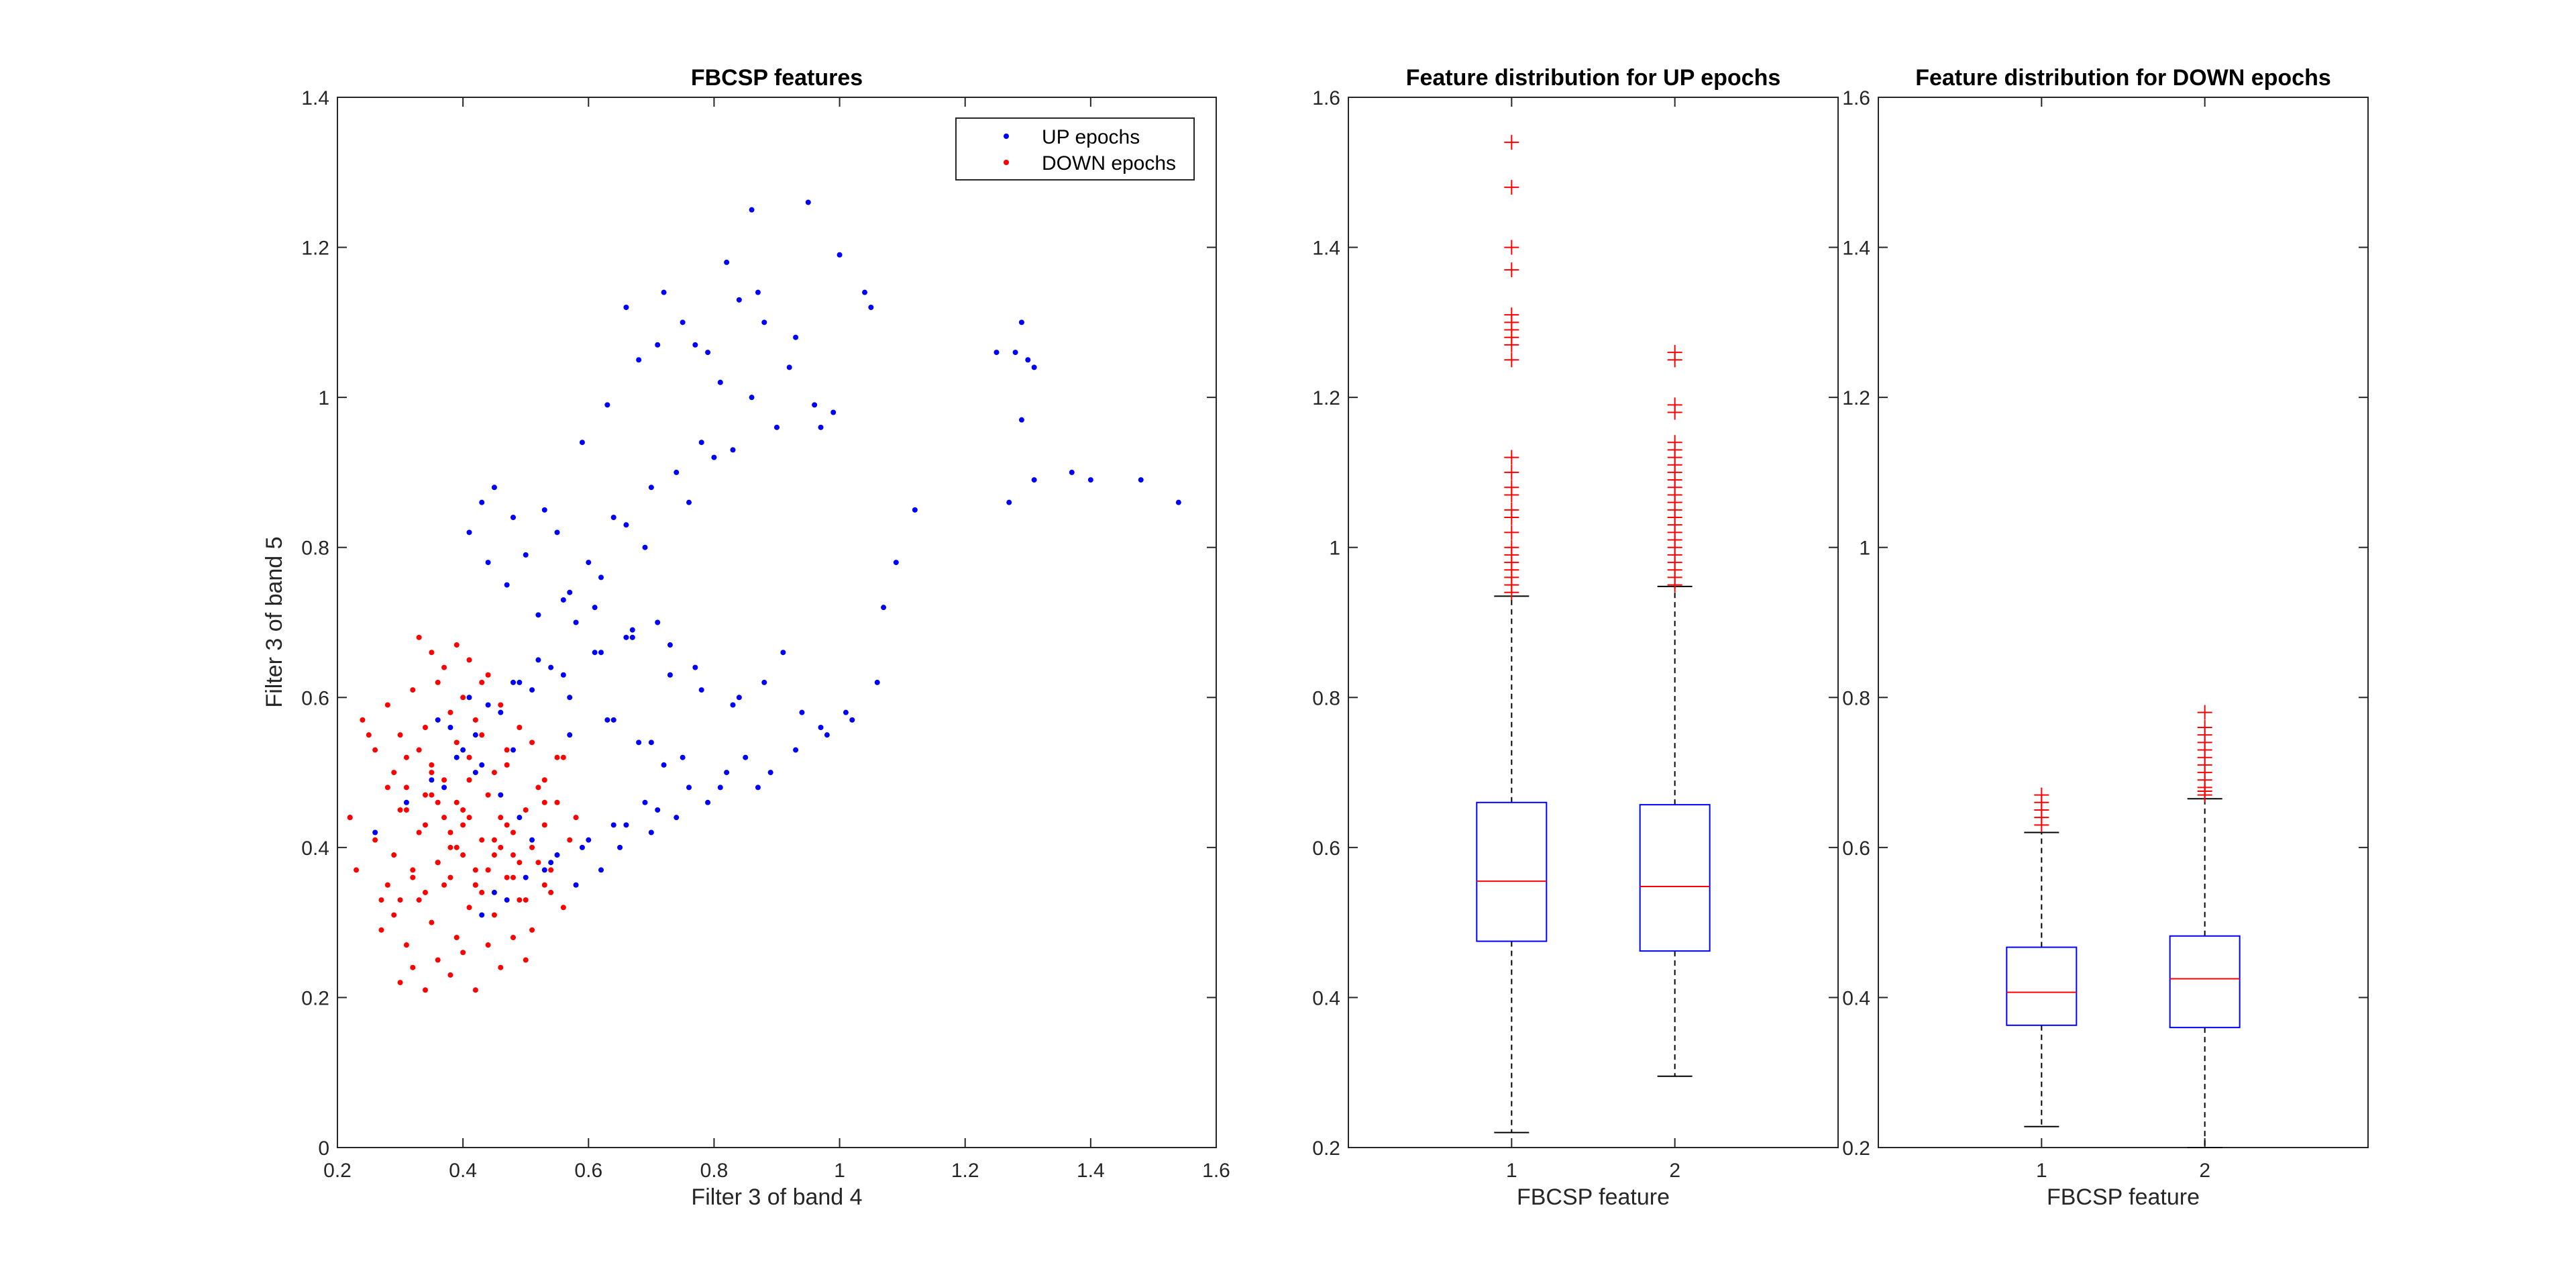 This screenshot has width=2576, height=1267. I want to click on down-boxplot-x-tick-label: 2, so click(2204, 1171).